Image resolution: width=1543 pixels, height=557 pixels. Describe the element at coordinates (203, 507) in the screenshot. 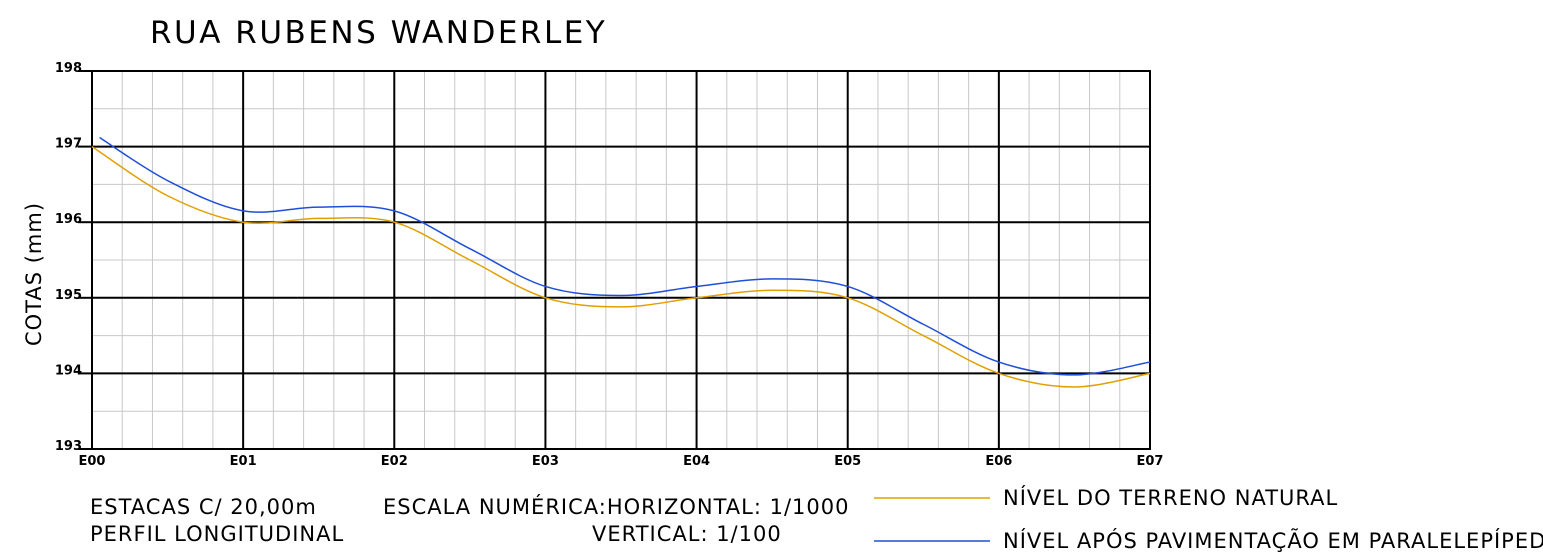

I see `stations-note: ESTACAS C/ 20,00m` at that location.